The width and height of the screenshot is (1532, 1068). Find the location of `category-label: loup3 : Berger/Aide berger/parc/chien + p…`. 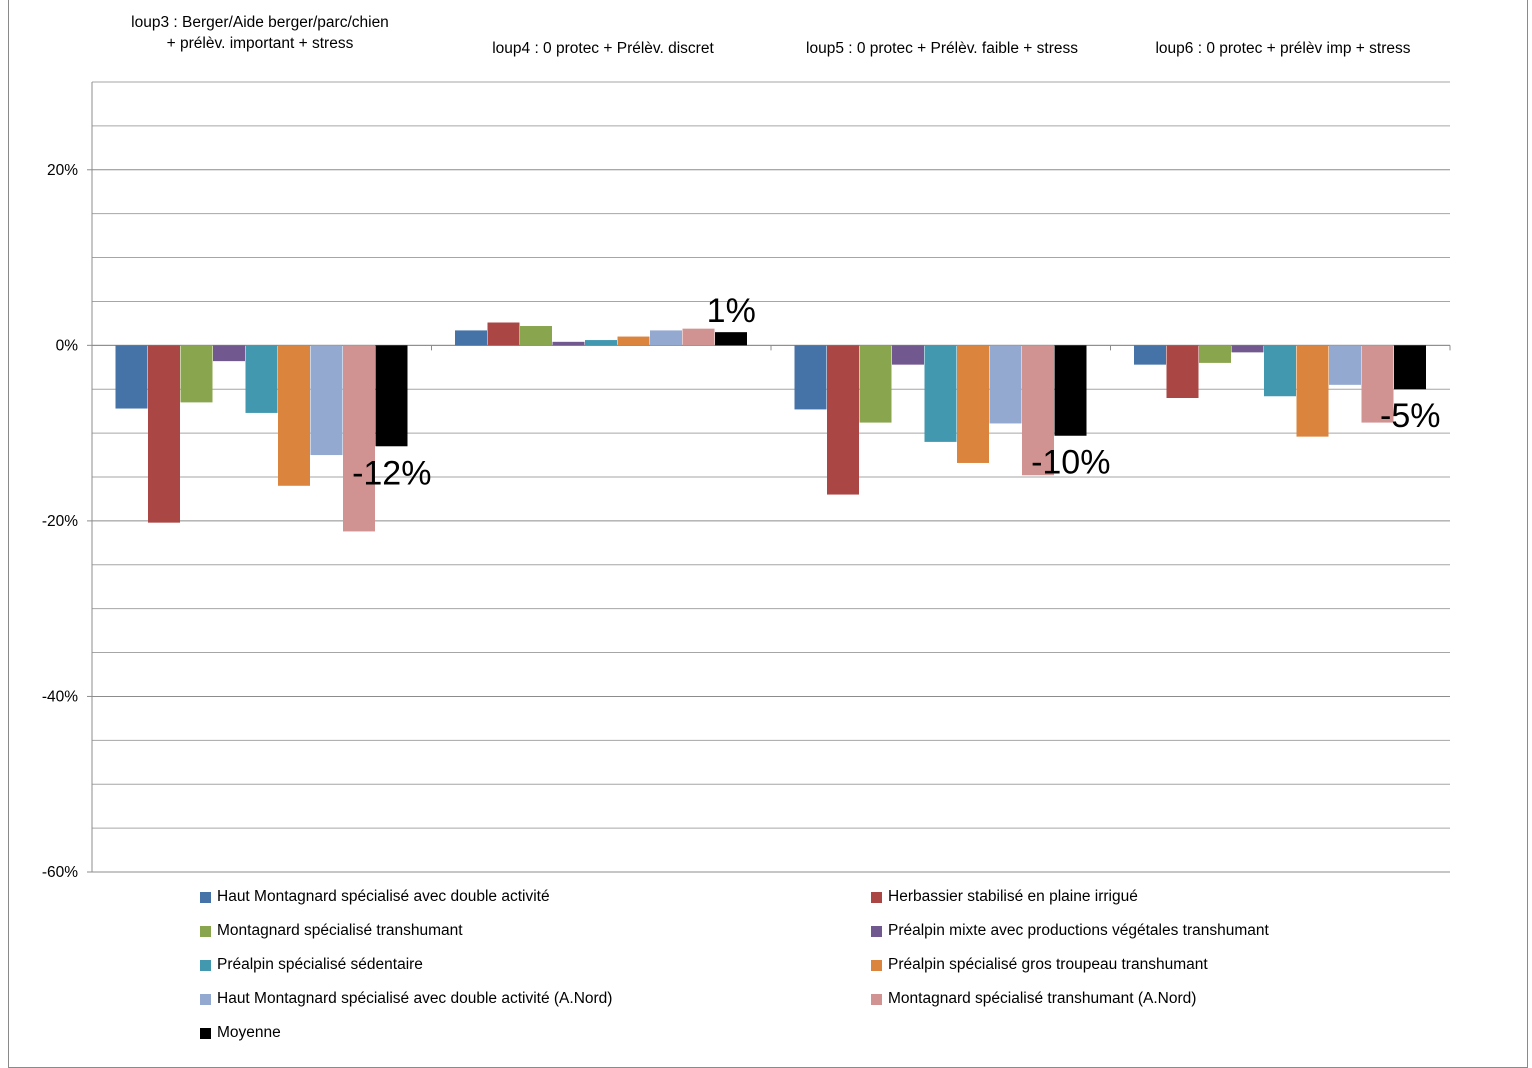

category-label: loup3 : Berger/Aide berger/parc/chien + p… is located at coordinates (260, 33).